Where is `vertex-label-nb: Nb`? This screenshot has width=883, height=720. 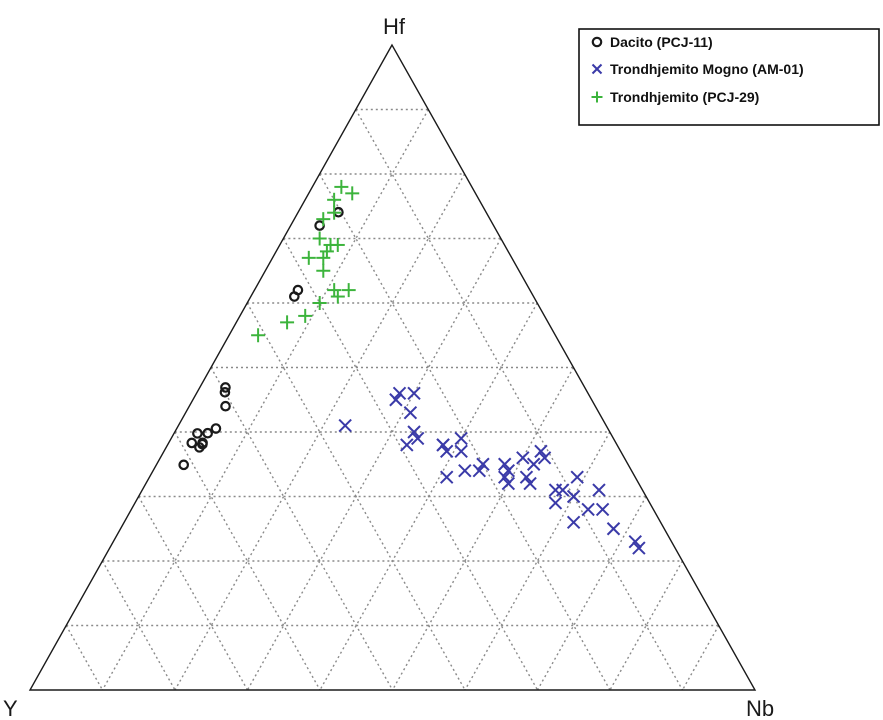 vertex-label-nb: Nb is located at coordinates (760, 708).